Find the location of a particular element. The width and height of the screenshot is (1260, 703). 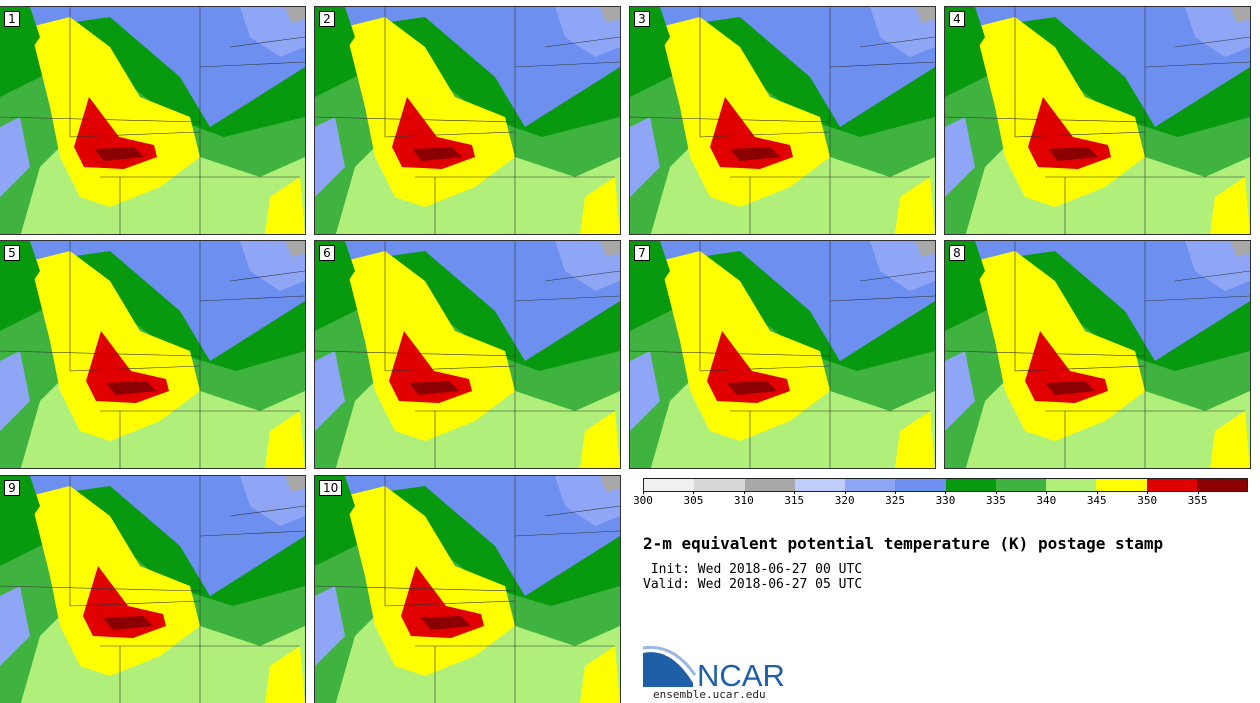

colorbar-tick-label: 340 is located at coordinates (1046, 499).